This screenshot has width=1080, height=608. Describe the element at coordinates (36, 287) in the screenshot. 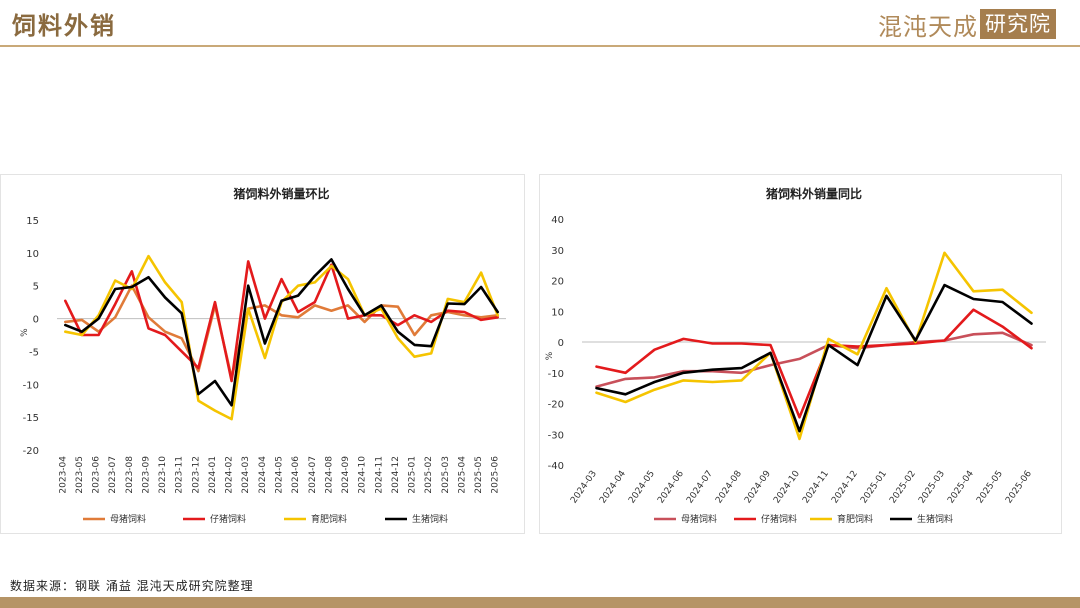

I see `y-tick-label: 5` at that location.